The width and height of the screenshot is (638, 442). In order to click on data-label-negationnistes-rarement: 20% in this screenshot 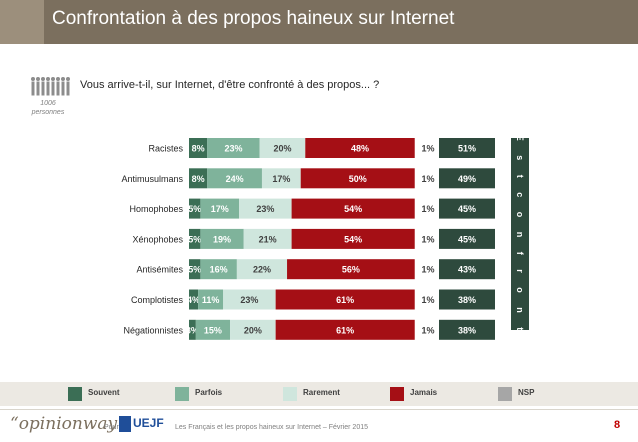, I will do `click(253, 330)`.